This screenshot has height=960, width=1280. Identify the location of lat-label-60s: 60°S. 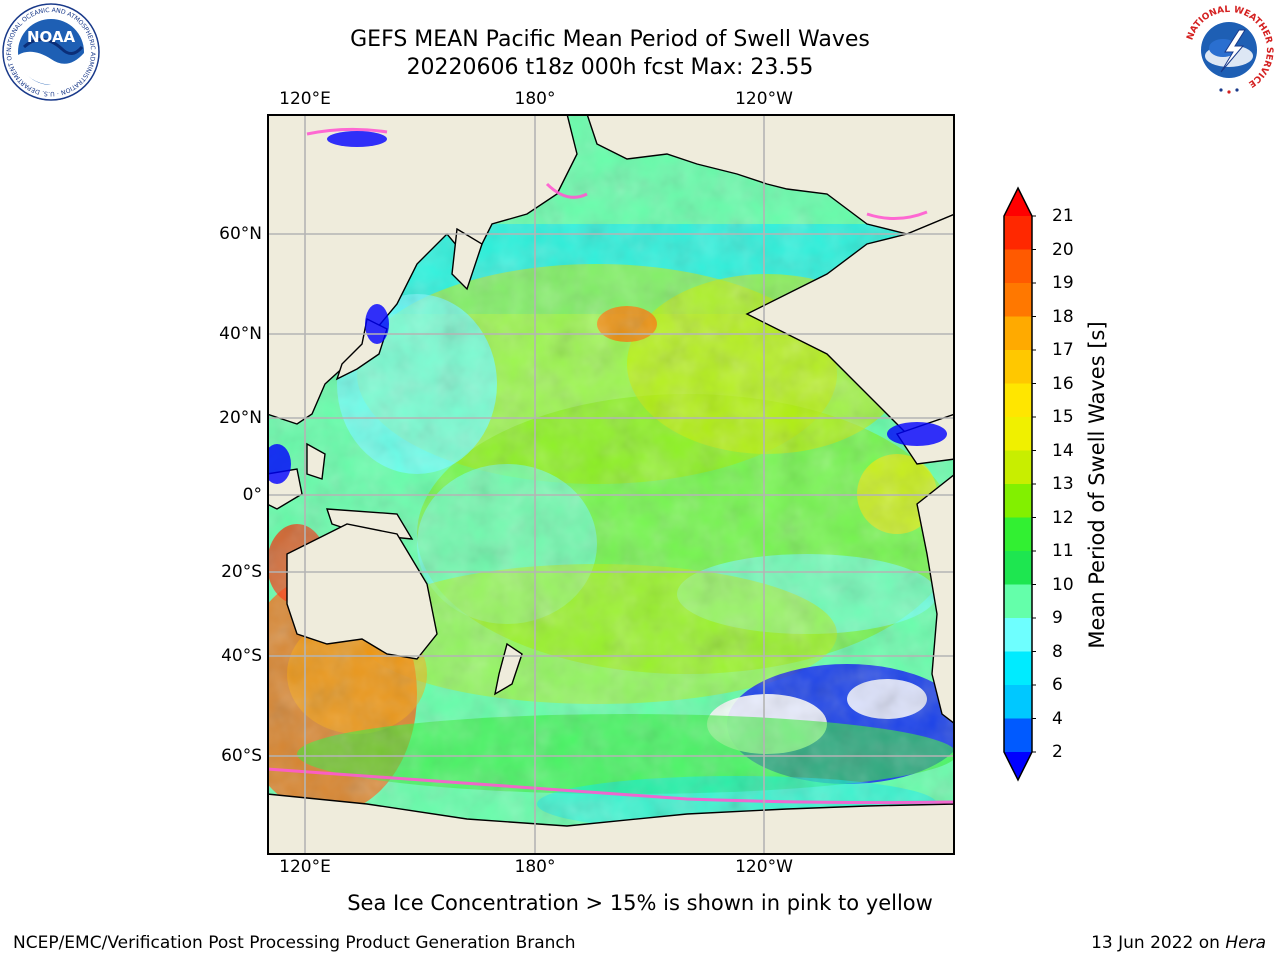
(241, 756).